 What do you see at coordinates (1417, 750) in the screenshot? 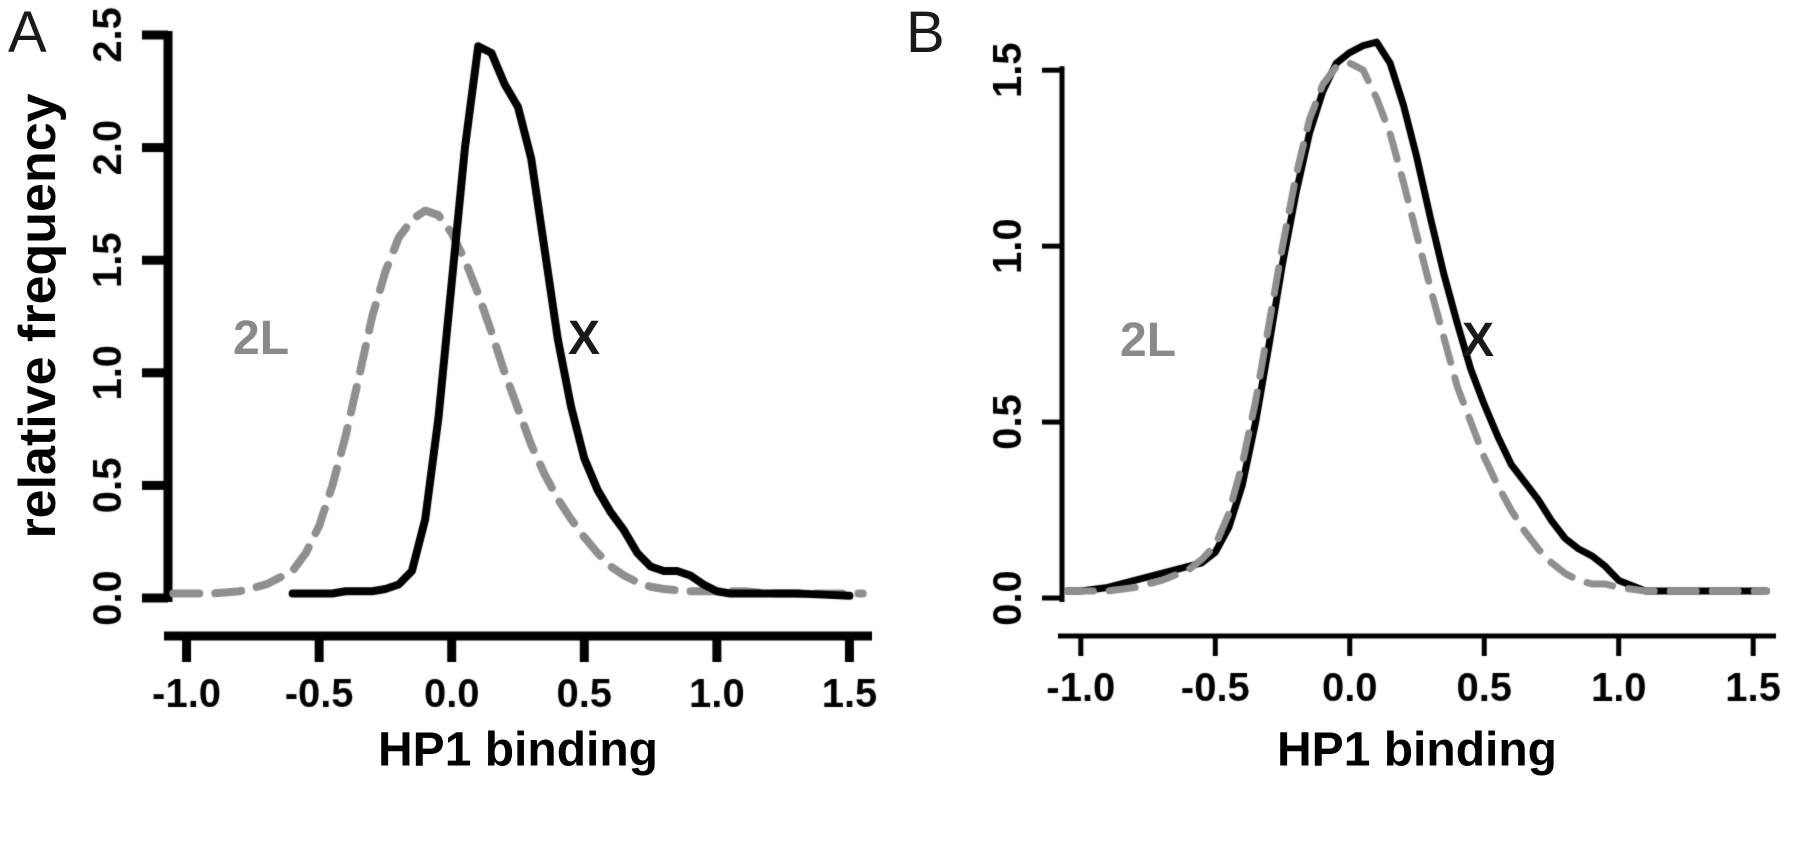
I see `panel-b-xlabel: HP1 binding` at bounding box center [1417, 750].